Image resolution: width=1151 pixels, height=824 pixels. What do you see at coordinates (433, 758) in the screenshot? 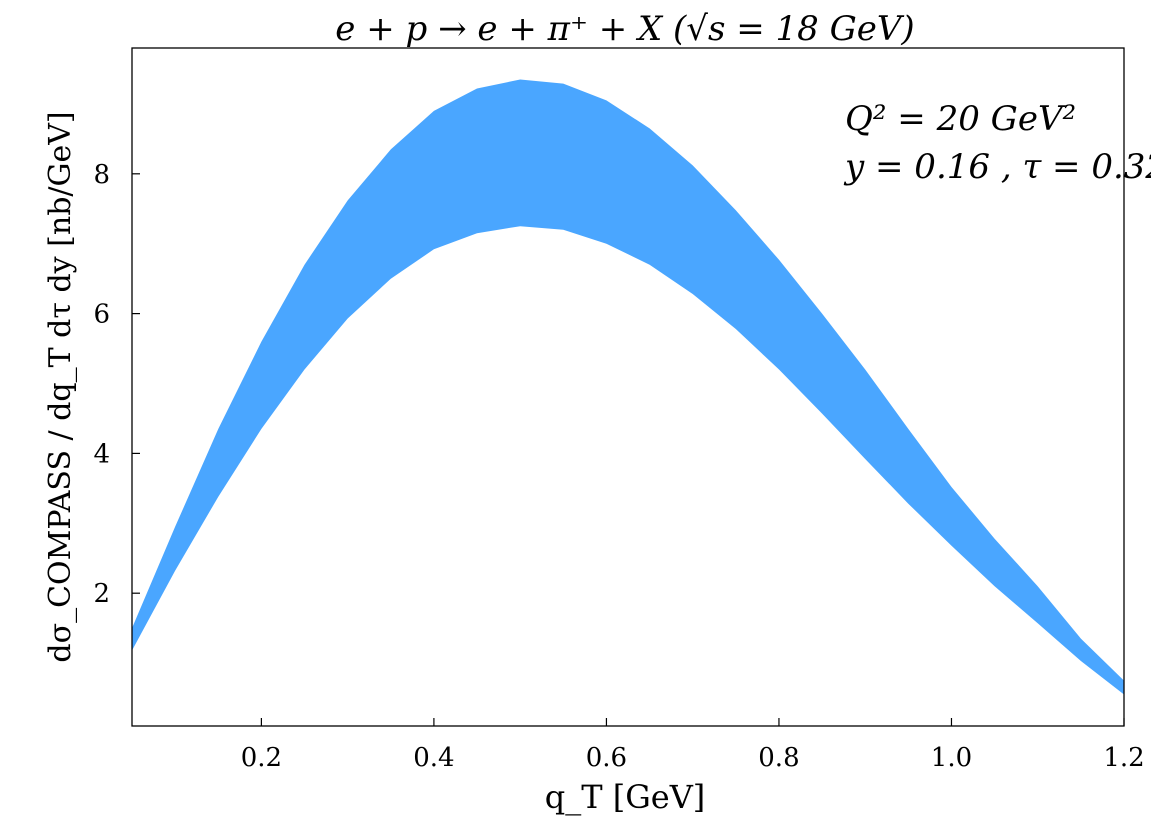
I see `x-tick-label: 0.4` at bounding box center [433, 758].